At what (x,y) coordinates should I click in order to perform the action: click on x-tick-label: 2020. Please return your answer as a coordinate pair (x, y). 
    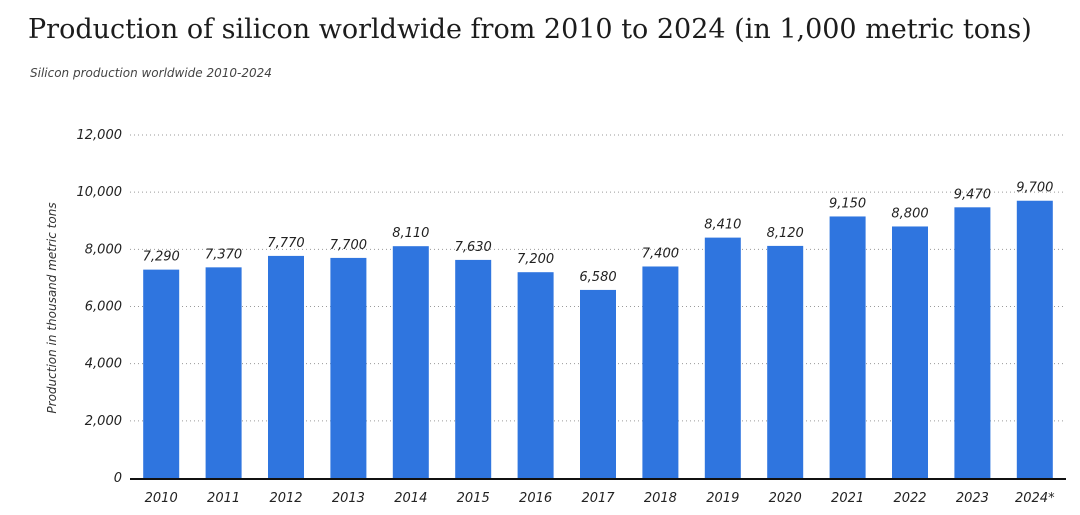
    Looking at the image, I should click on (785, 498).